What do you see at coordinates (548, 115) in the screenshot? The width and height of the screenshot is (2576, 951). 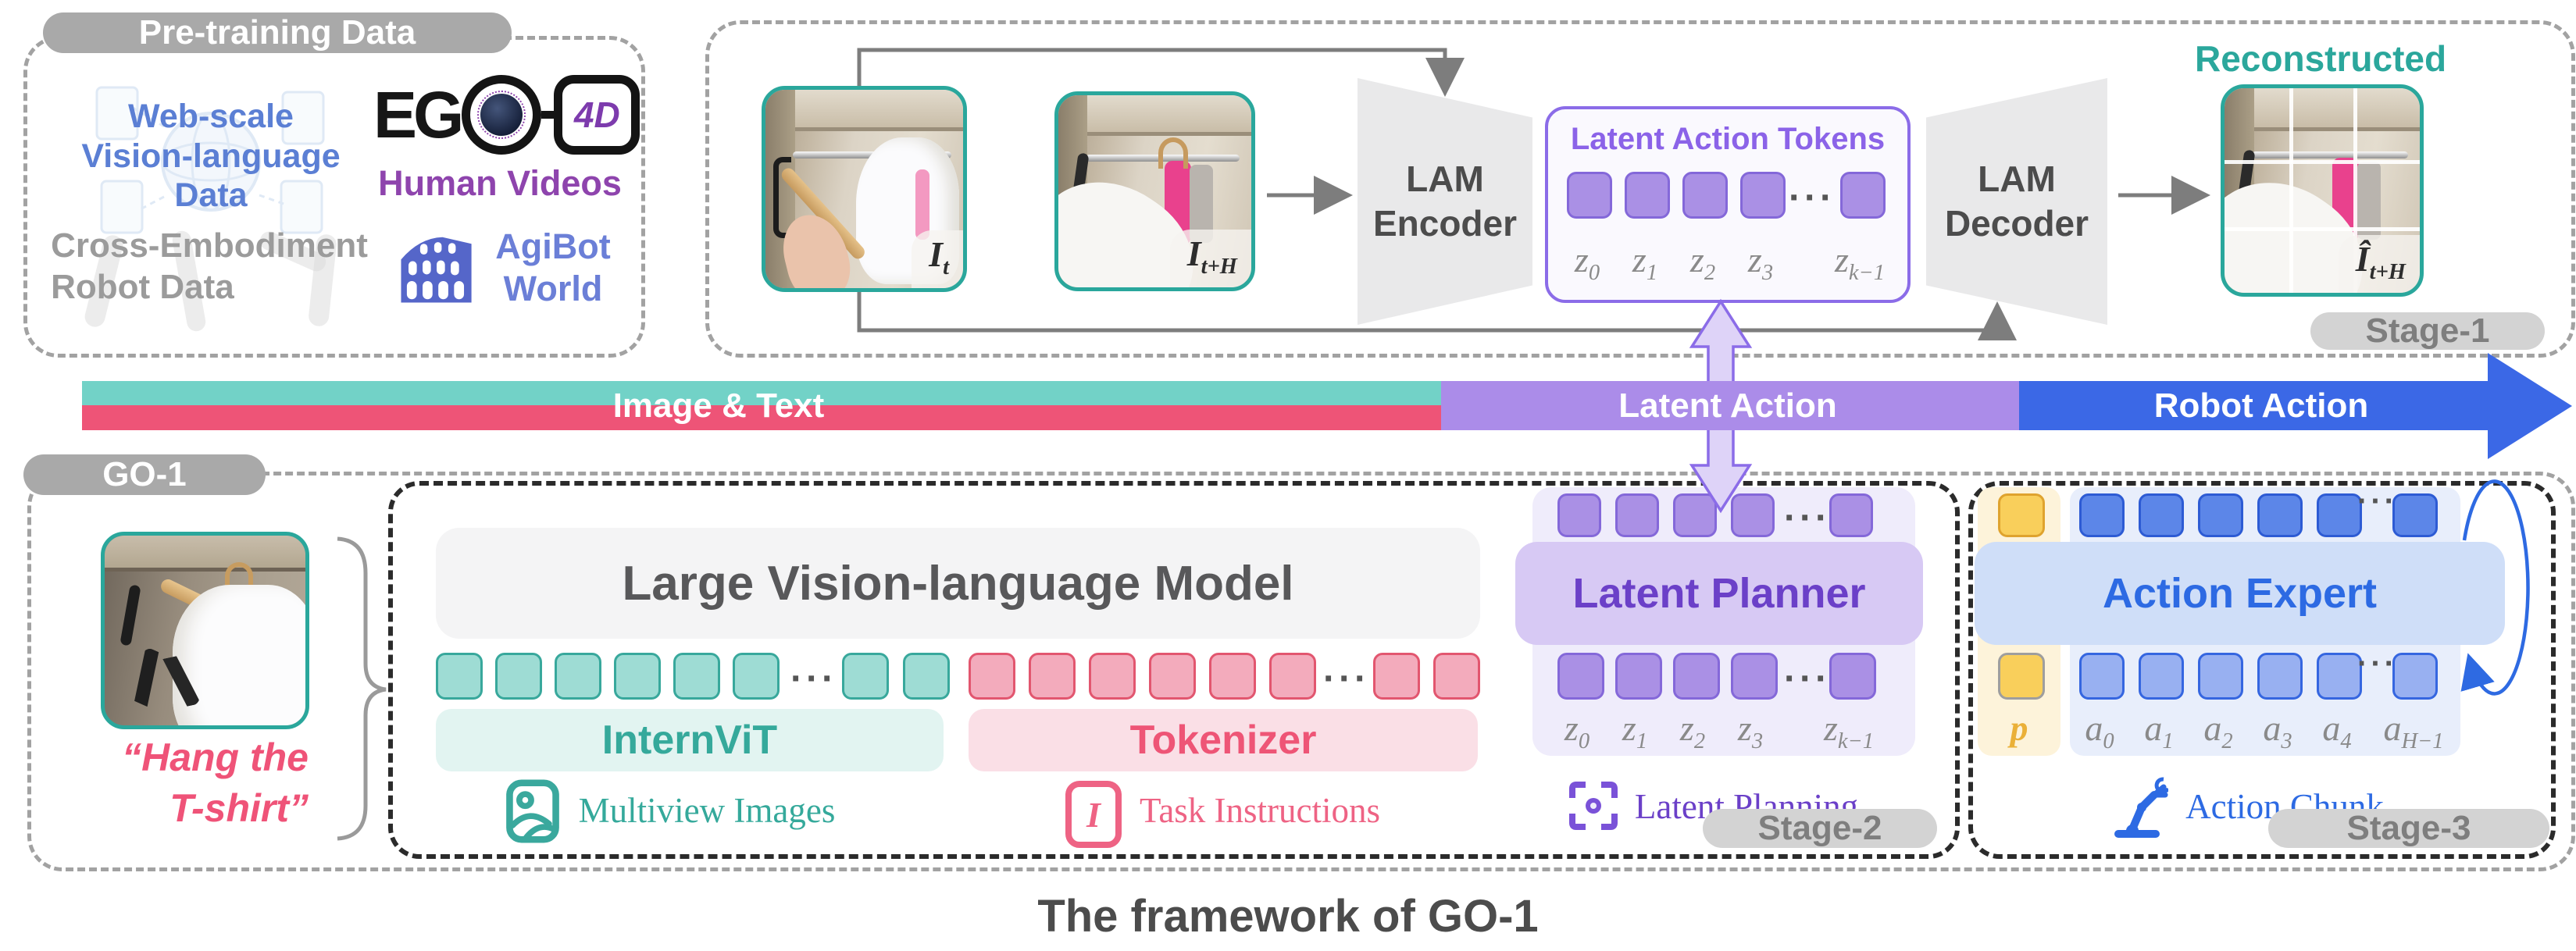 I see `ego4d-bridge` at bounding box center [548, 115].